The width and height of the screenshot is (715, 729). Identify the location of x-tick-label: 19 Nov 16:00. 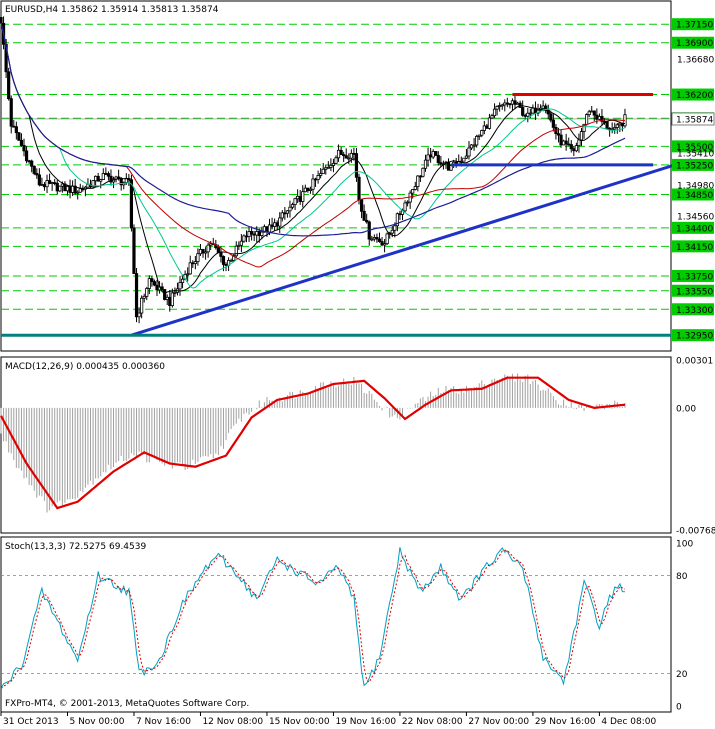
(365, 722).